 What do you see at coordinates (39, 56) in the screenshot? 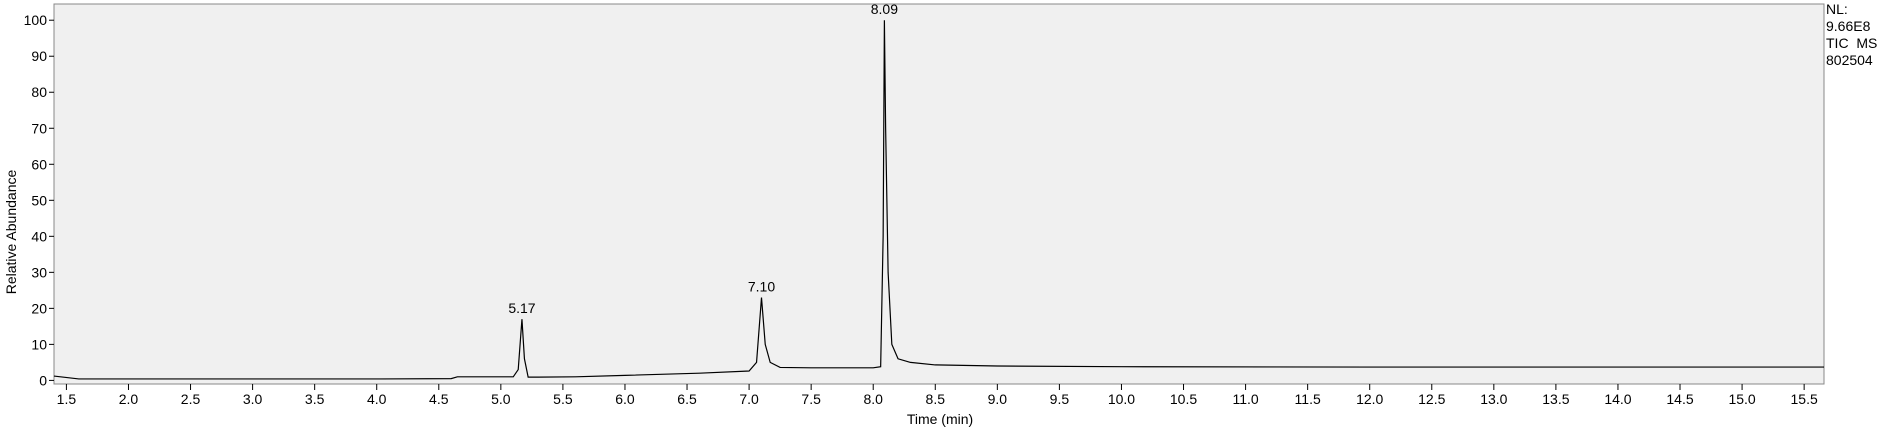
I see `y-tick-label: 90` at bounding box center [39, 56].